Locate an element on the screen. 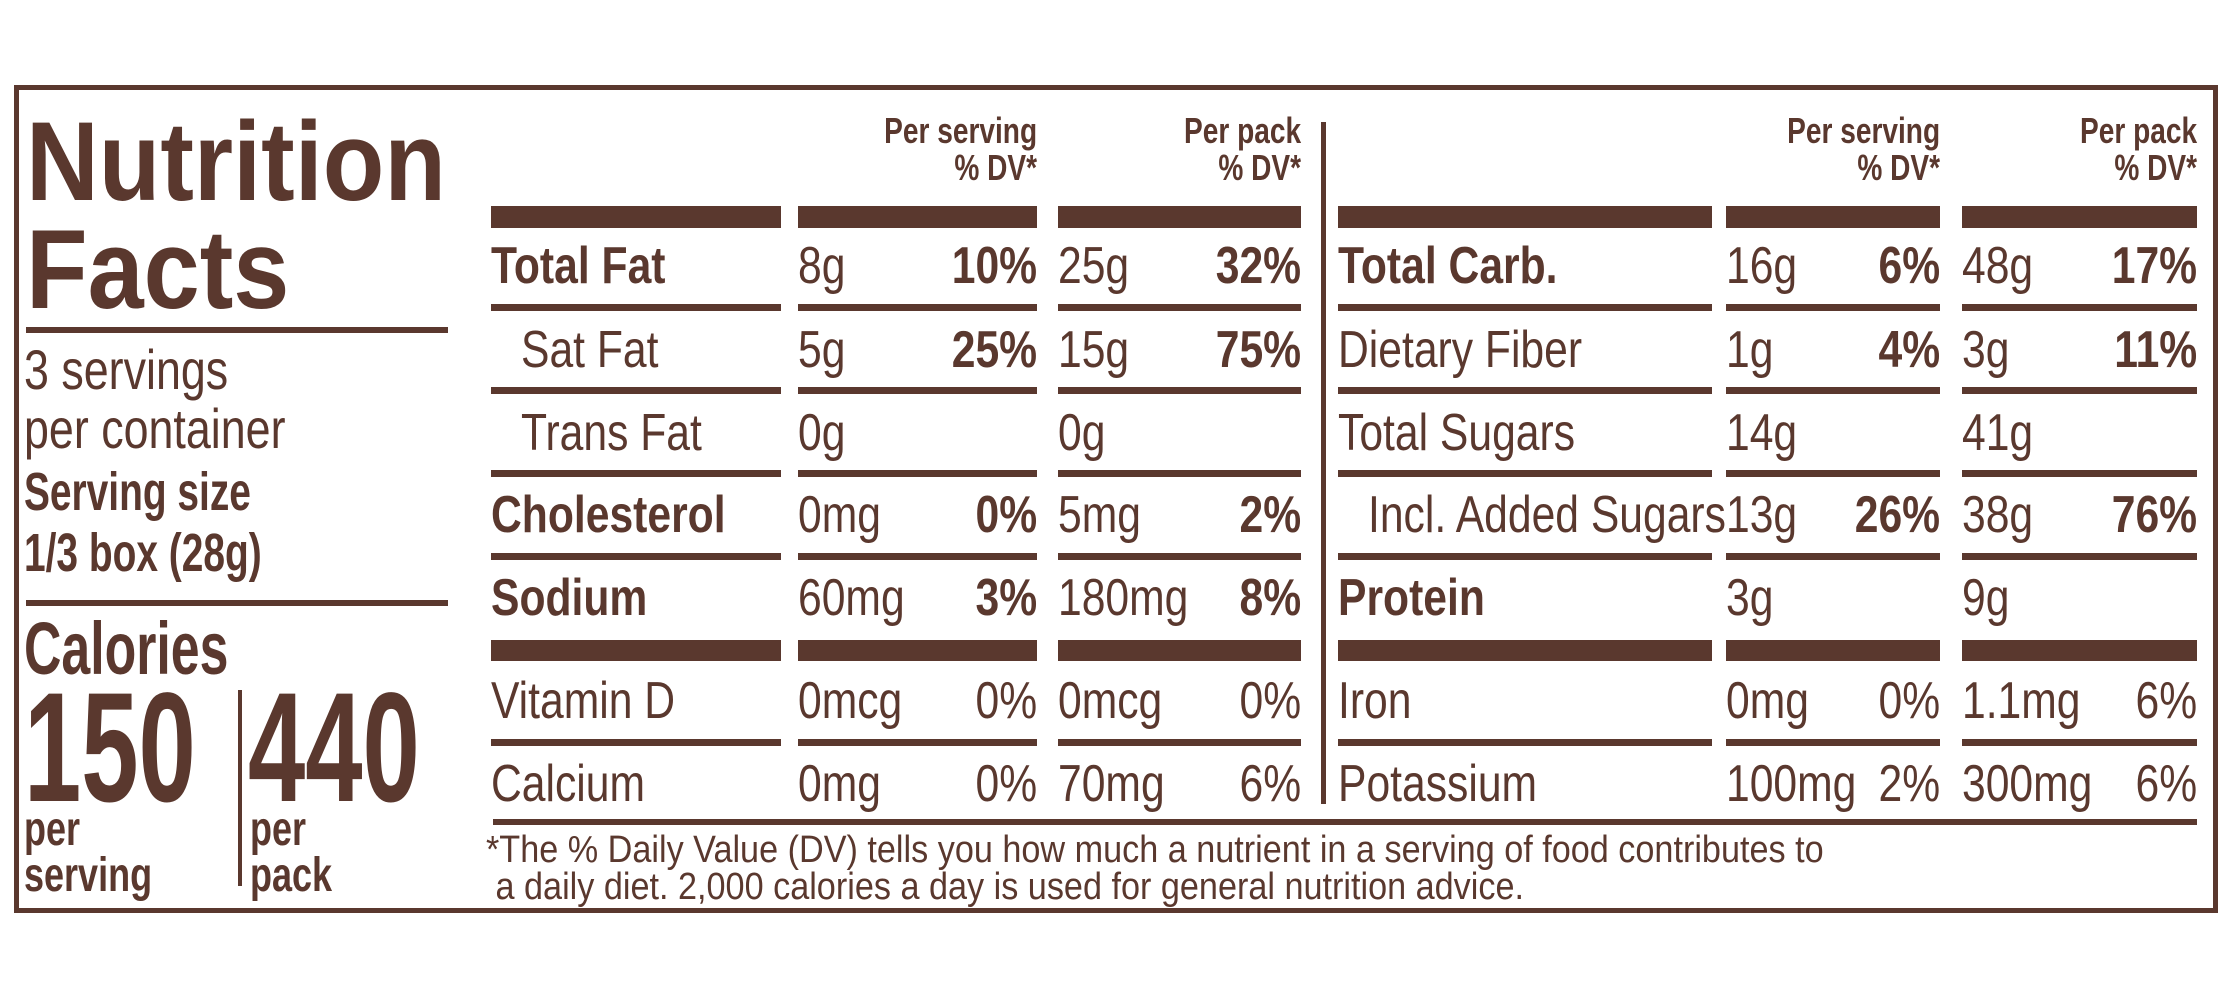 The image size is (2230, 1000). right-pack-amount: 9g is located at coordinates (1986, 598).